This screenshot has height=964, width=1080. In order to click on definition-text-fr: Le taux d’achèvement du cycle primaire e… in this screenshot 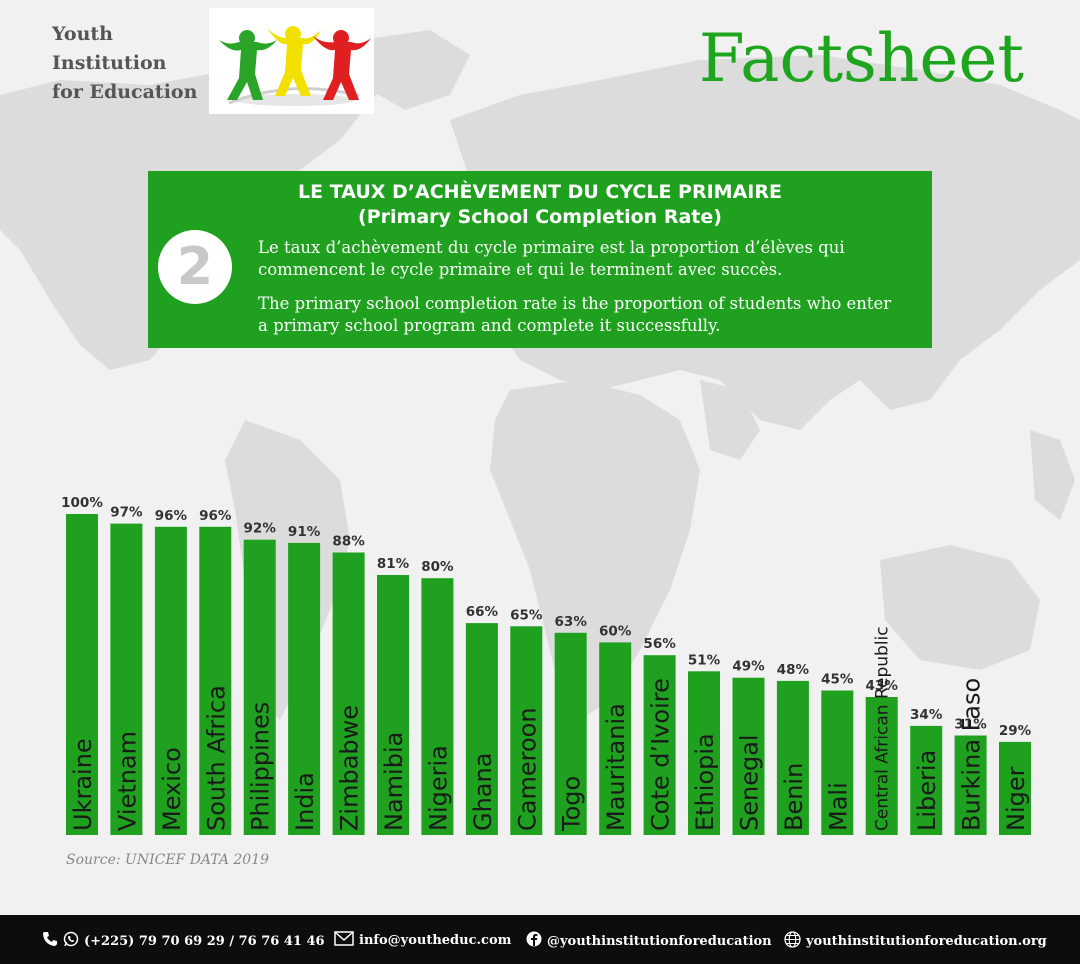, I will do `click(551, 258)`.